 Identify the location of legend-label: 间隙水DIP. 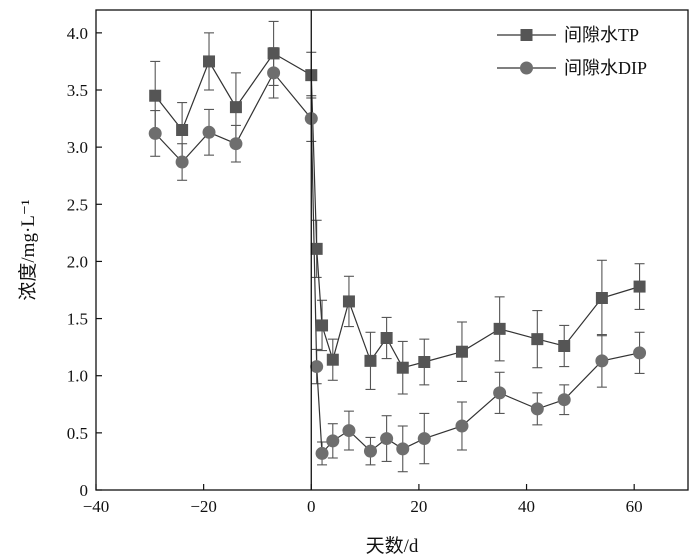
(605, 68).